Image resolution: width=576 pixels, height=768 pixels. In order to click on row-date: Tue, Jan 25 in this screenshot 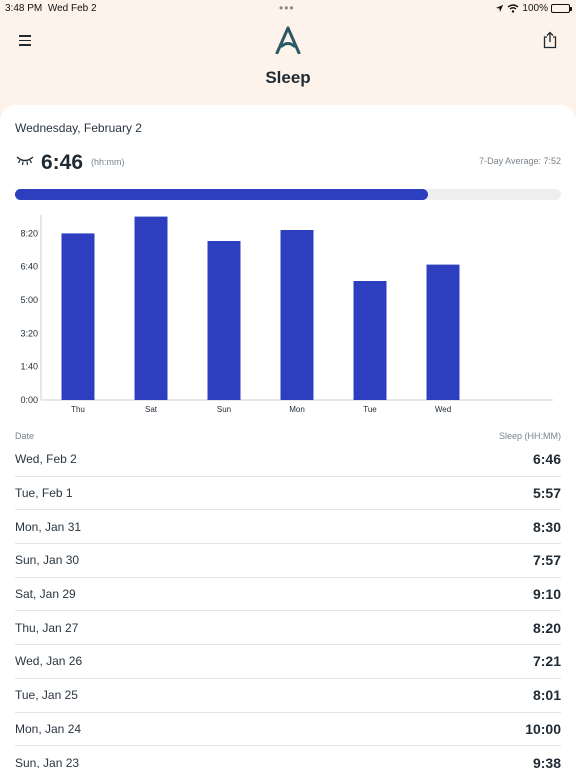, I will do `click(46, 695)`.